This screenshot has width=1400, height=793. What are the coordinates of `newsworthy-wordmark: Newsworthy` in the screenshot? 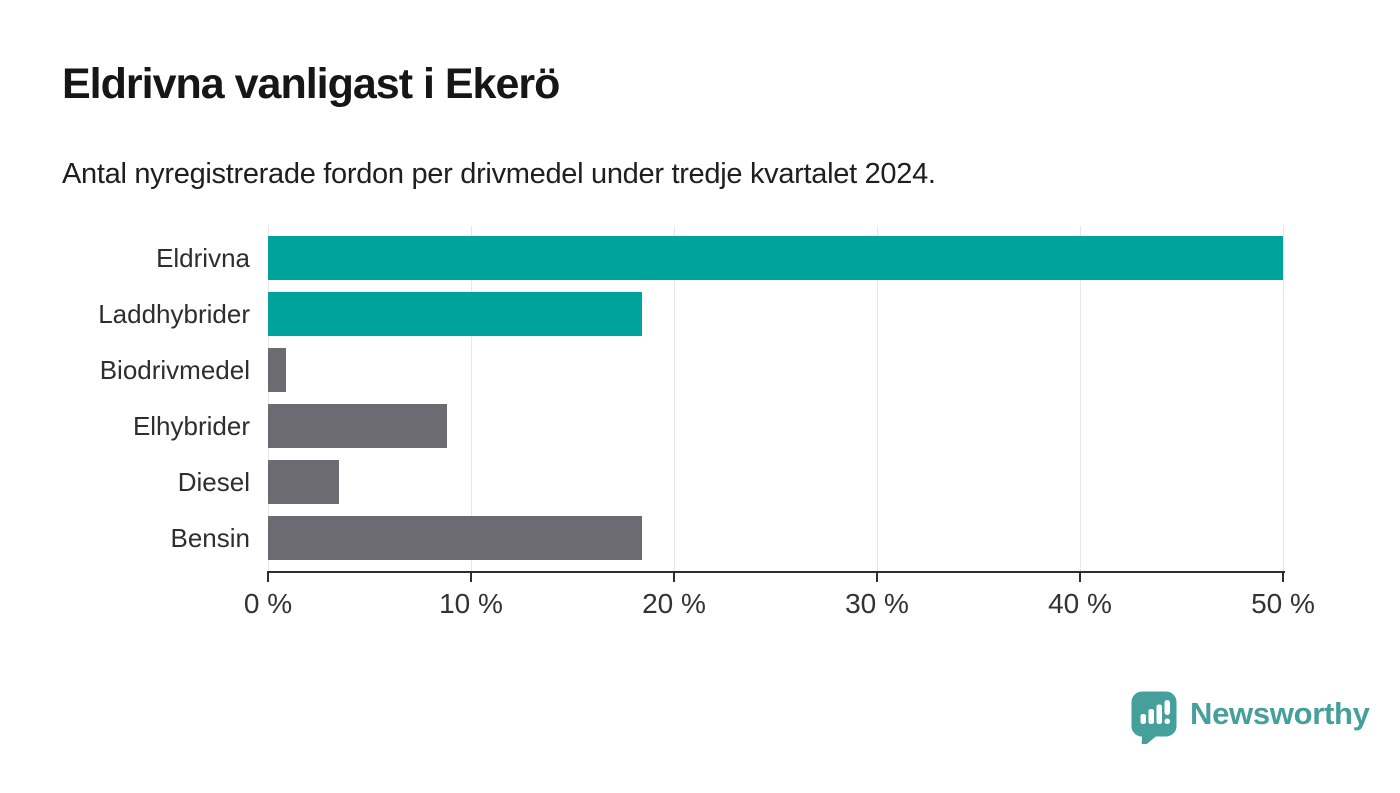 It's located at (1280, 713).